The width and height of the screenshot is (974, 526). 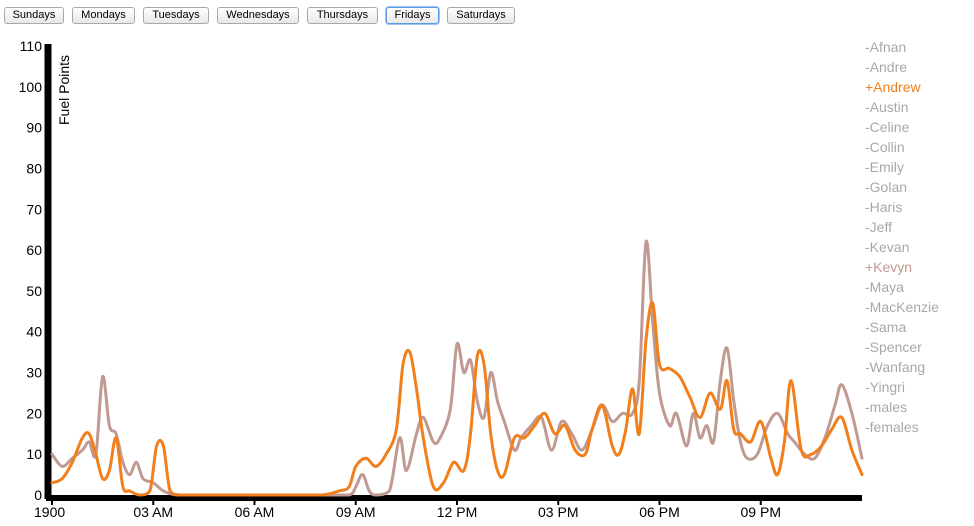 What do you see at coordinates (919, 147) in the screenshot?
I see `legend-item: -Collin` at bounding box center [919, 147].